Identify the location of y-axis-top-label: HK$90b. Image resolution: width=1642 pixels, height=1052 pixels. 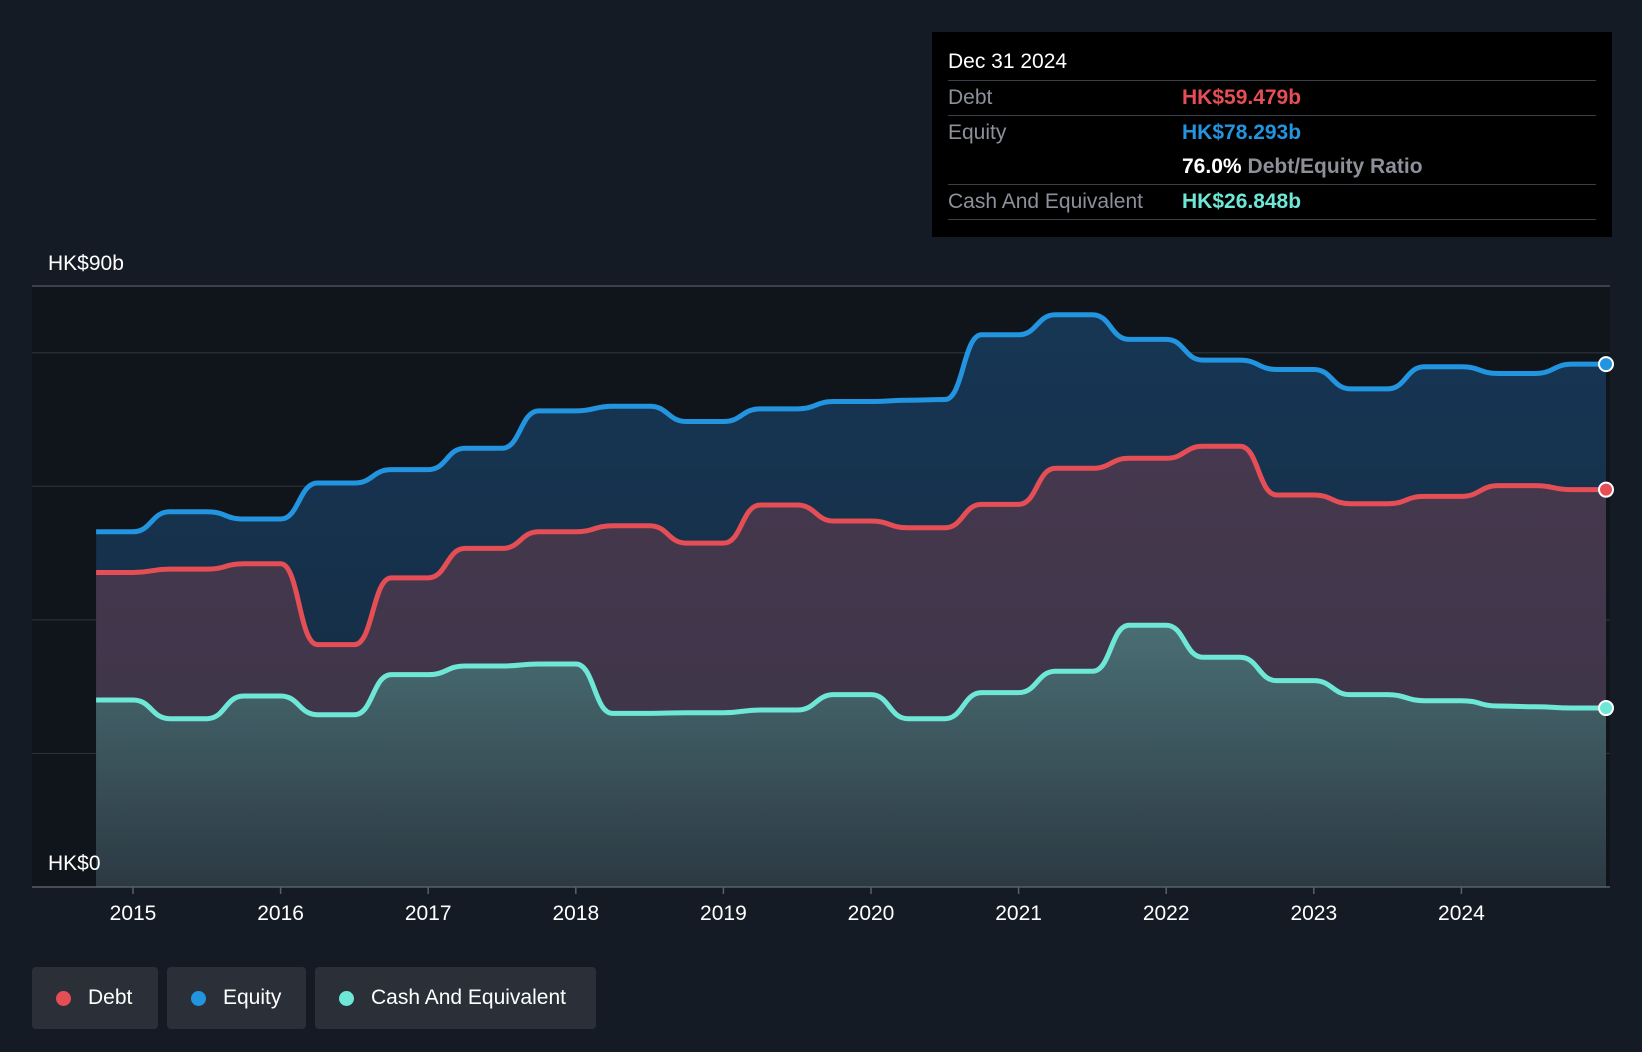
(86, 263).